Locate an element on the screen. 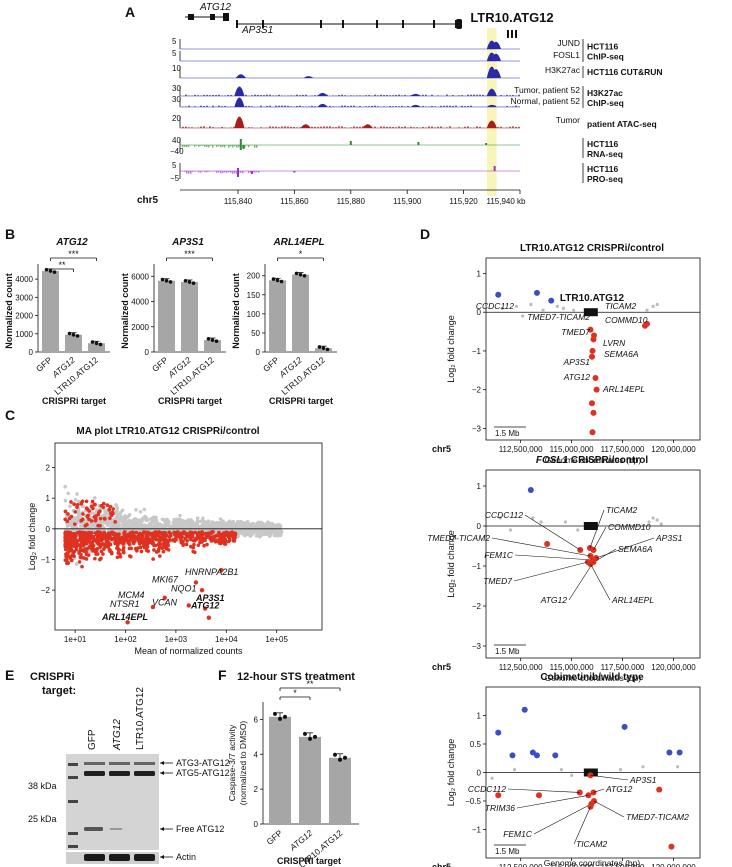 This screenshot has width=732, height=867. group-proseq-2: PRO-seq is located at coordinates (605, 179).